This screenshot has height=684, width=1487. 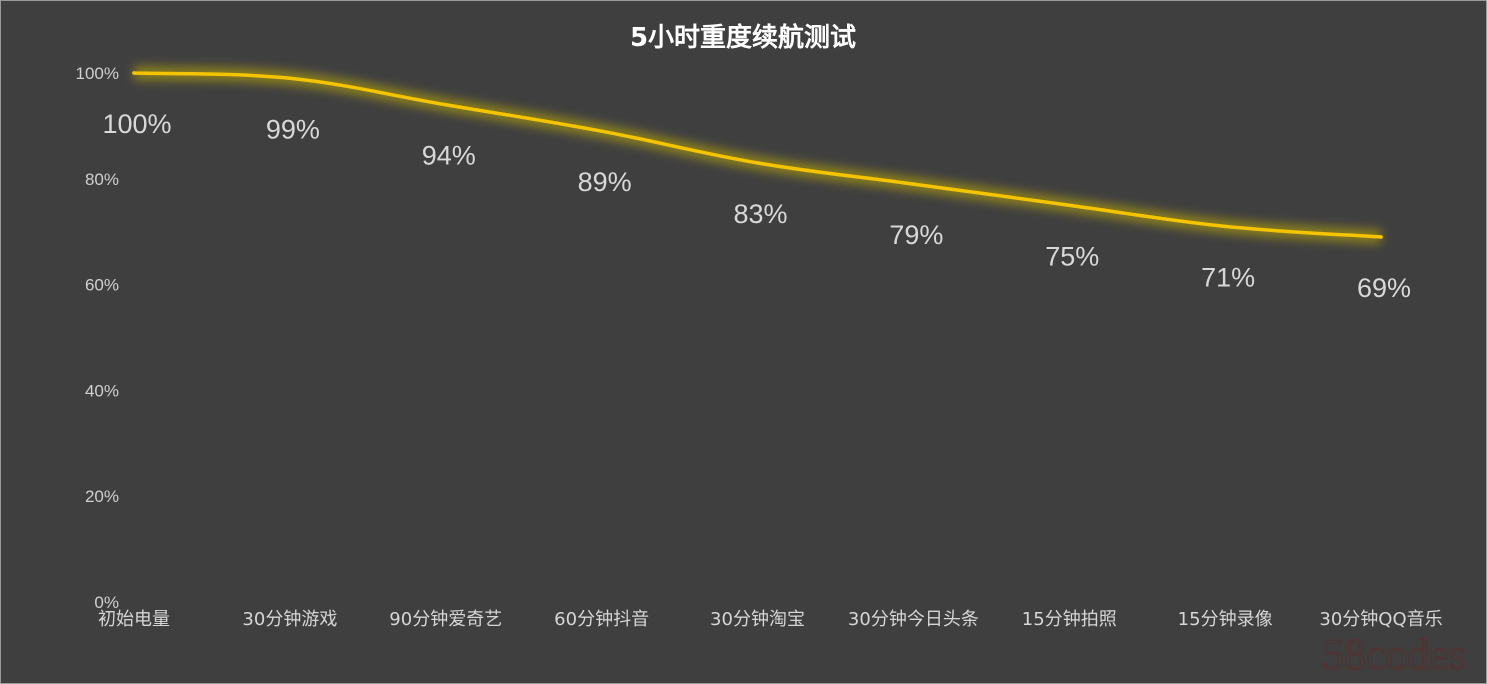 I want to click on data-label: 83%, so click(x=760, y=214).